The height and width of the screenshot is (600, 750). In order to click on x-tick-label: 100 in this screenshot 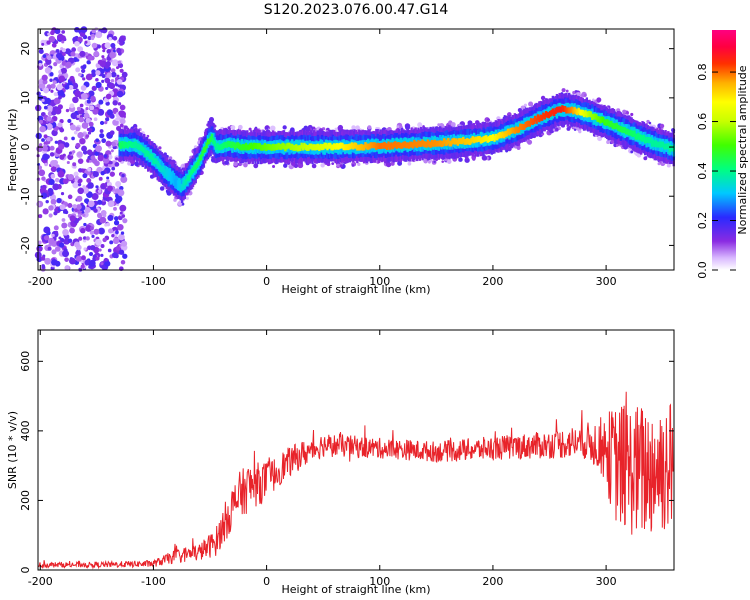, I will do `click(379, 281)`.